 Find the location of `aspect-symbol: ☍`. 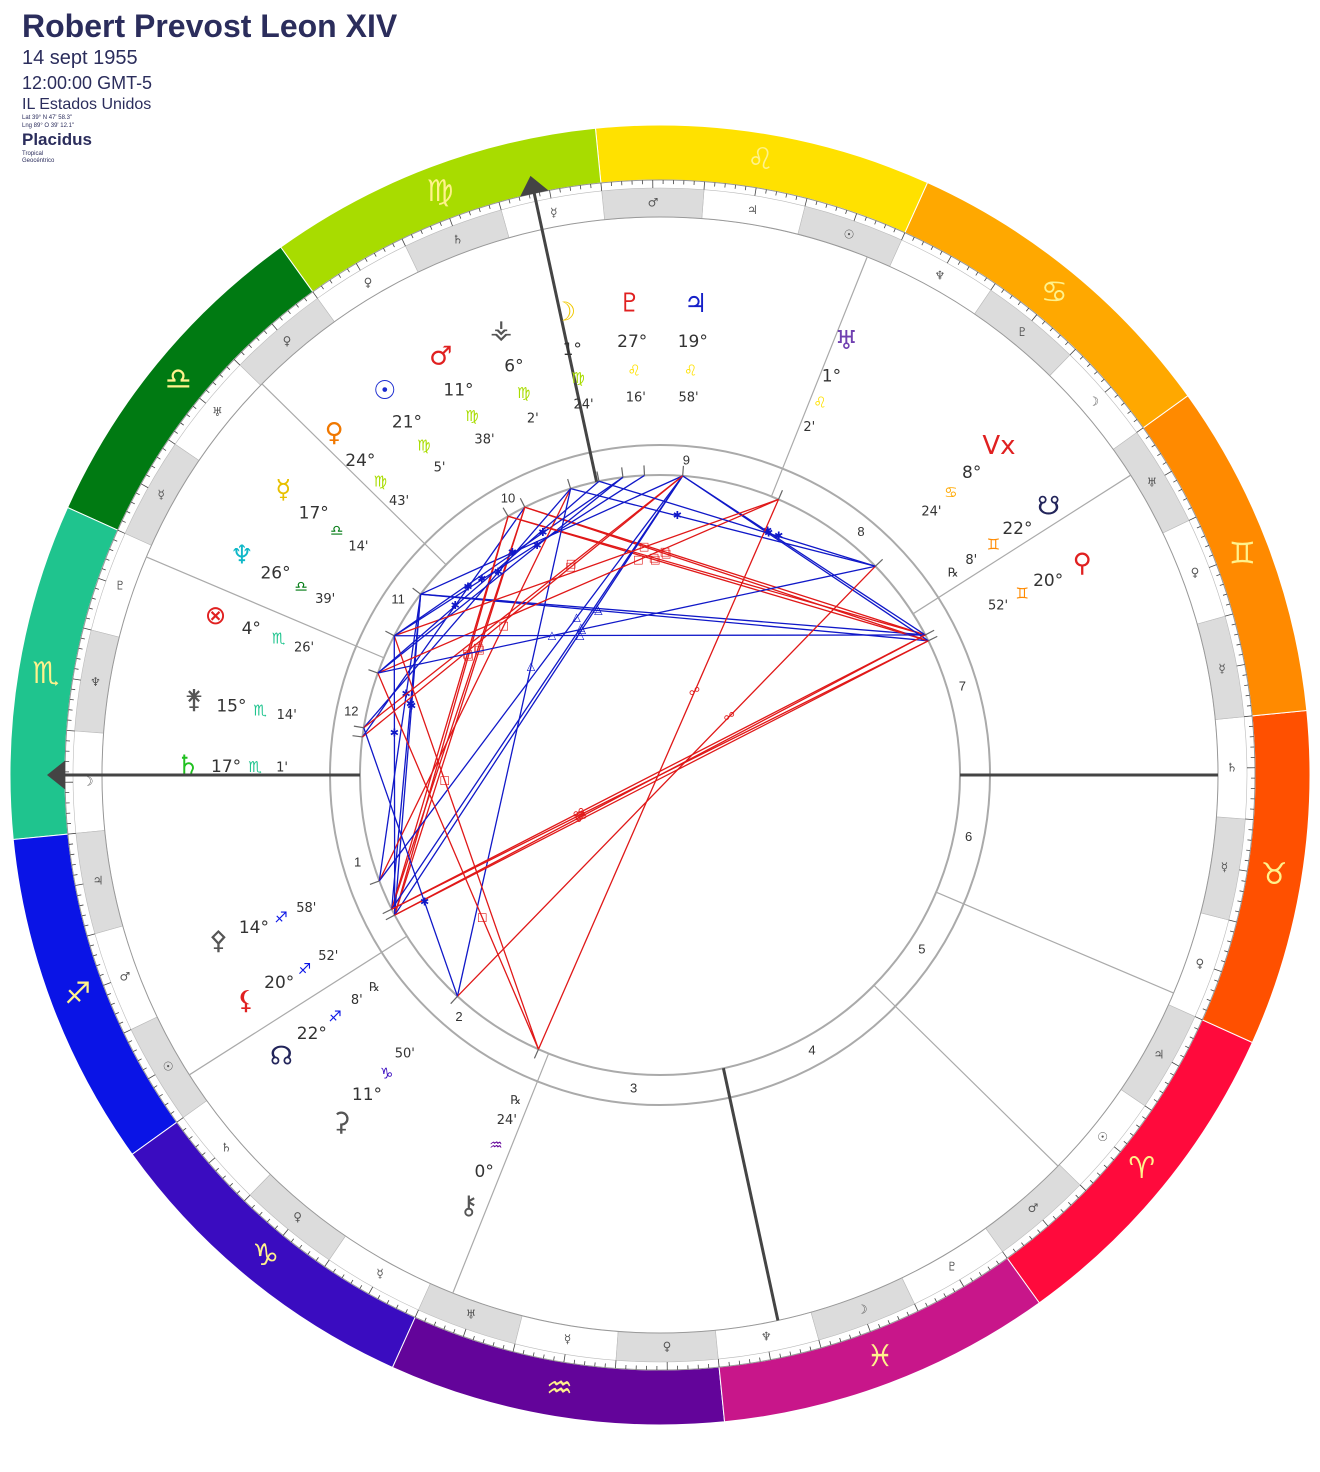

aspect-symbol: ☍ is located at coordinates (578, 812).